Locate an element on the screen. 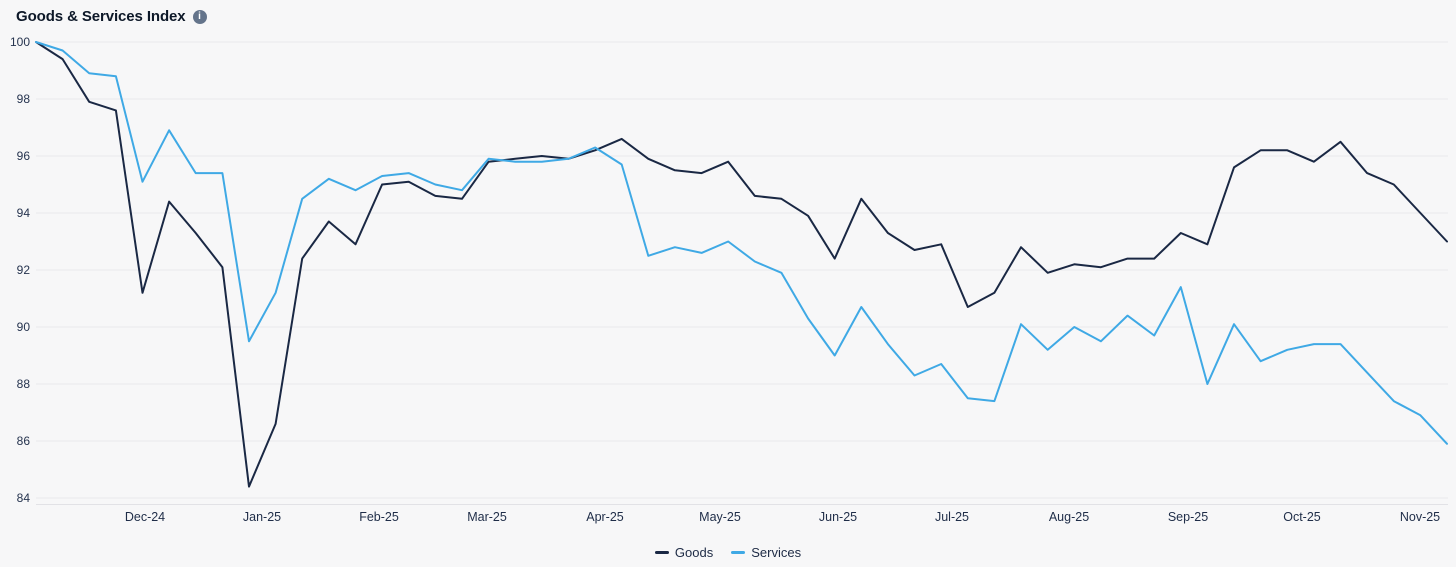 Image resolution: width=1456 pixels, height=567 pixels. y-tick-label: 90 is located at coordinates (24, 327).